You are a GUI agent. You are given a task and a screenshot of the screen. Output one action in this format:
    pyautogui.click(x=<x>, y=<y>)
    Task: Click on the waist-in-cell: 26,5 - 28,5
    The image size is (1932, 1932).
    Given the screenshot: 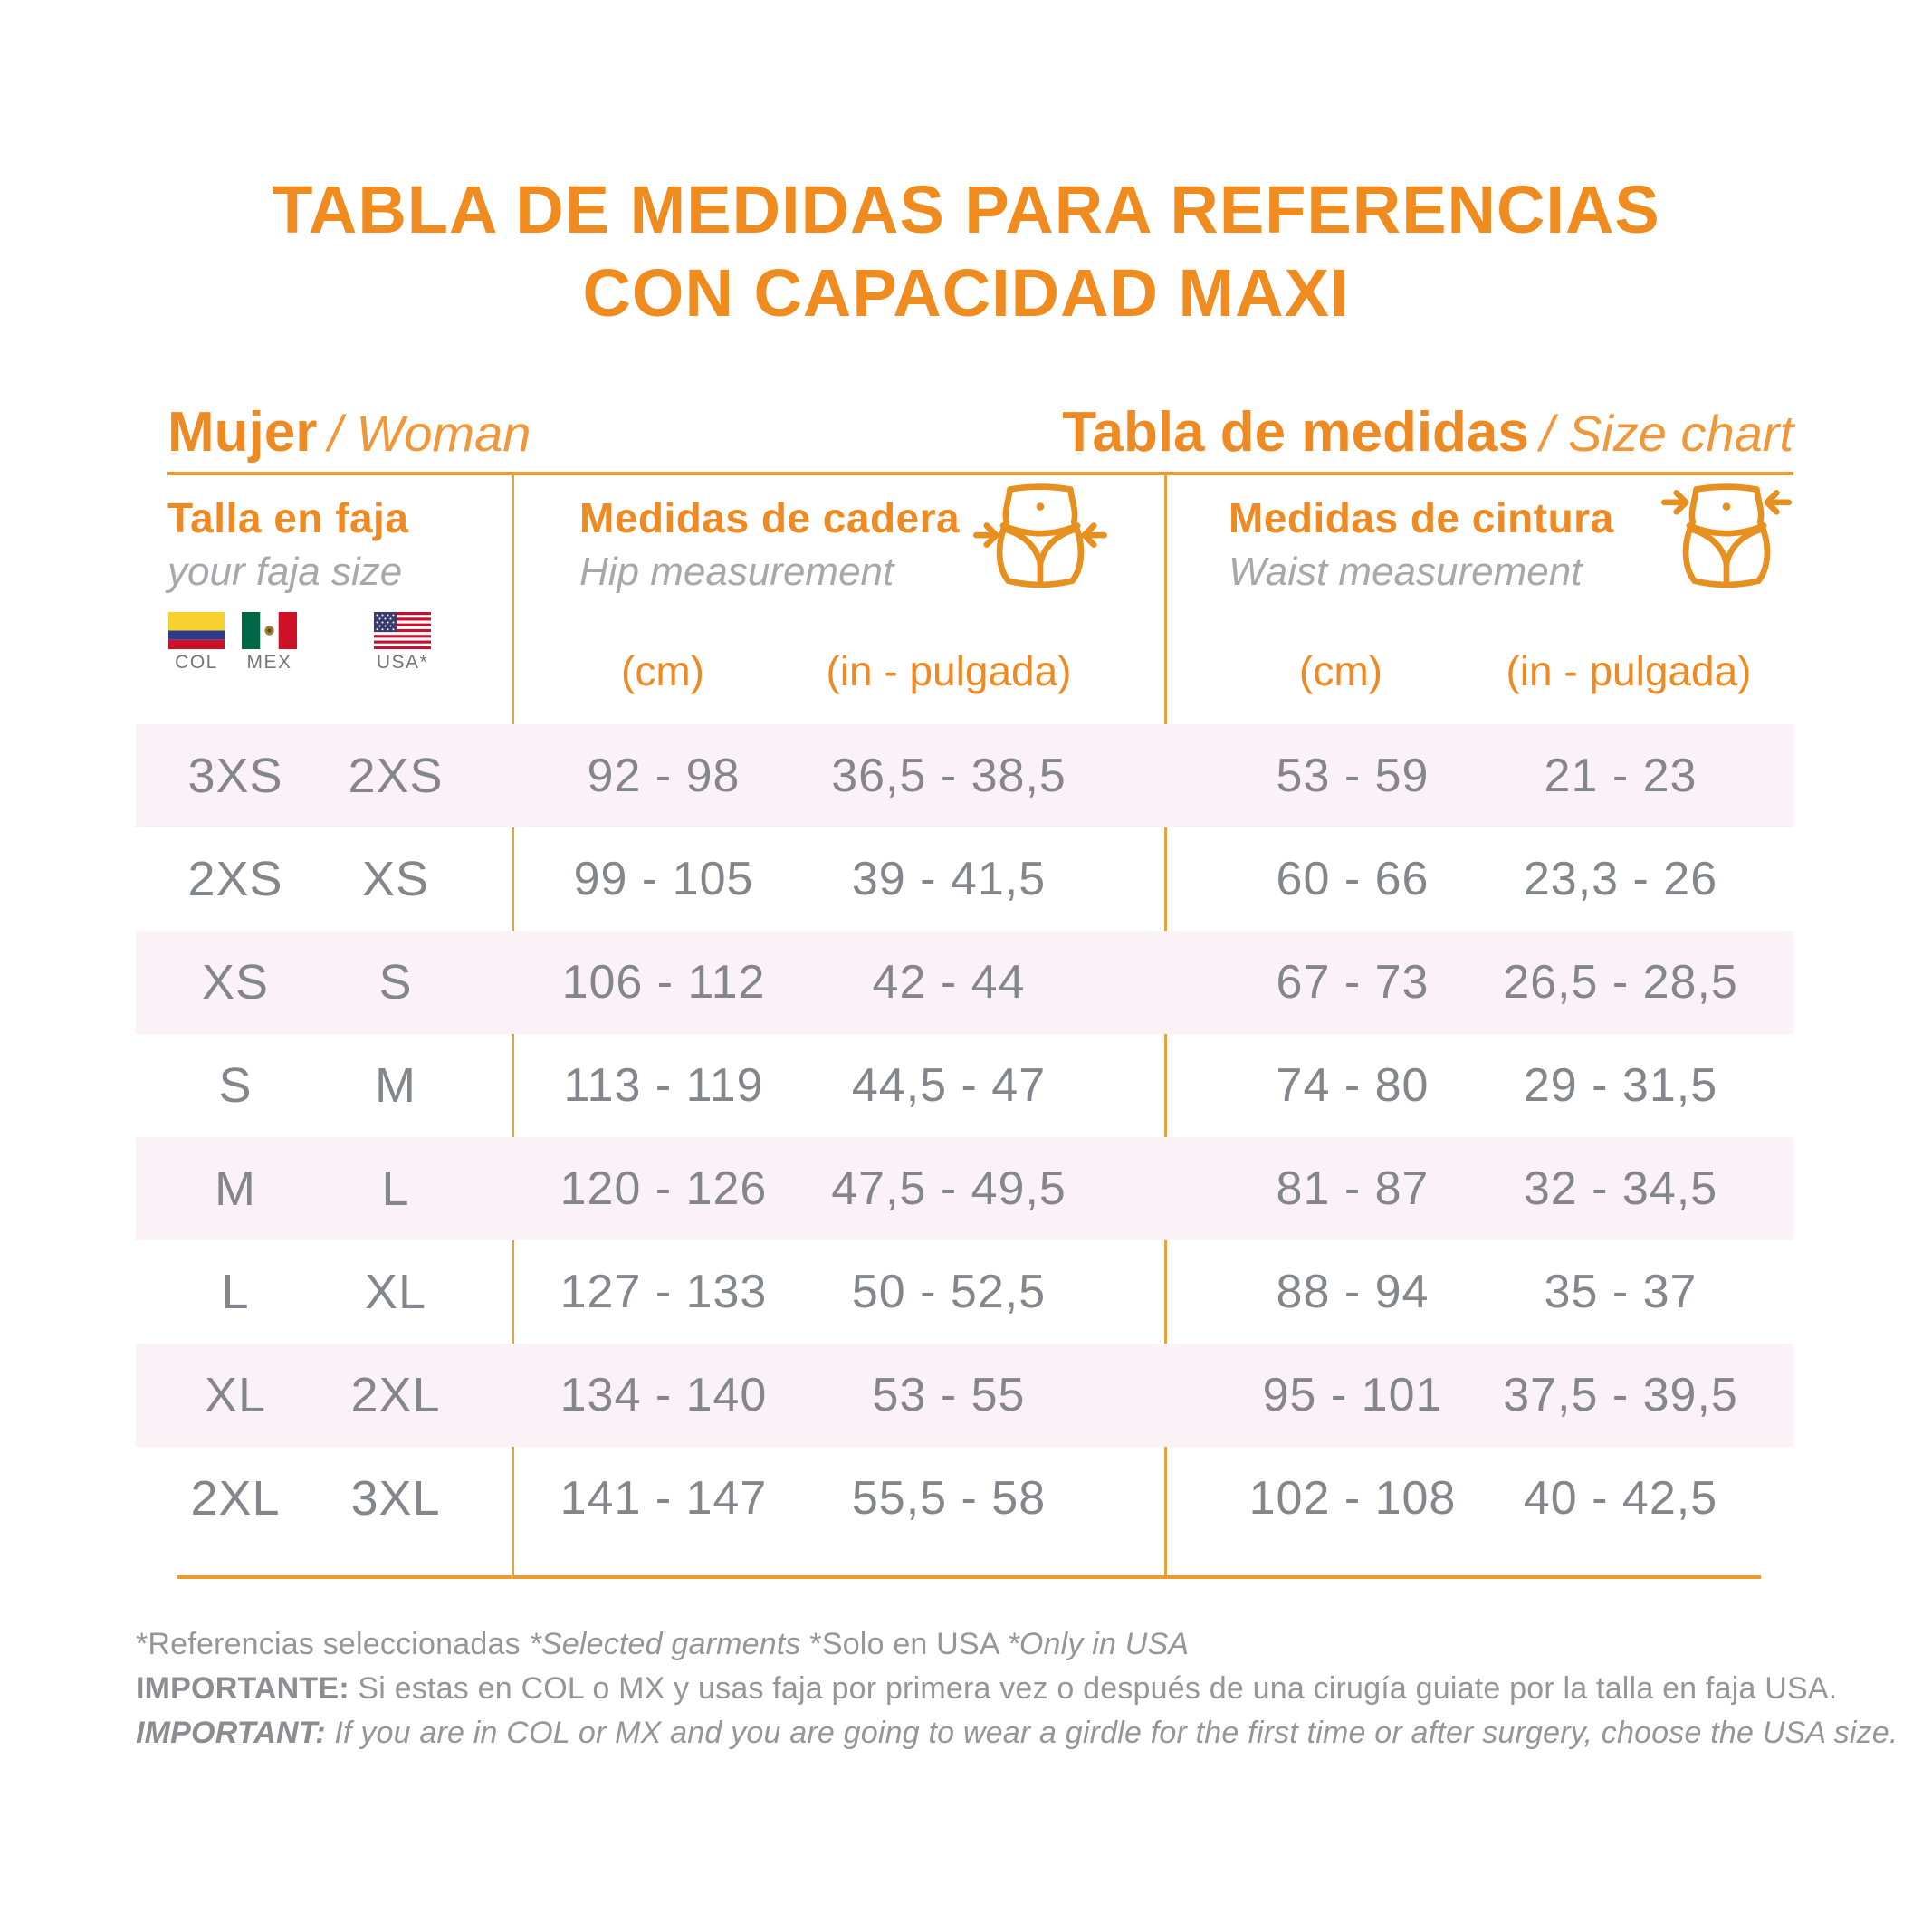 What is the action you would take?
    pyautogui.click(x=1620, y=982)
    